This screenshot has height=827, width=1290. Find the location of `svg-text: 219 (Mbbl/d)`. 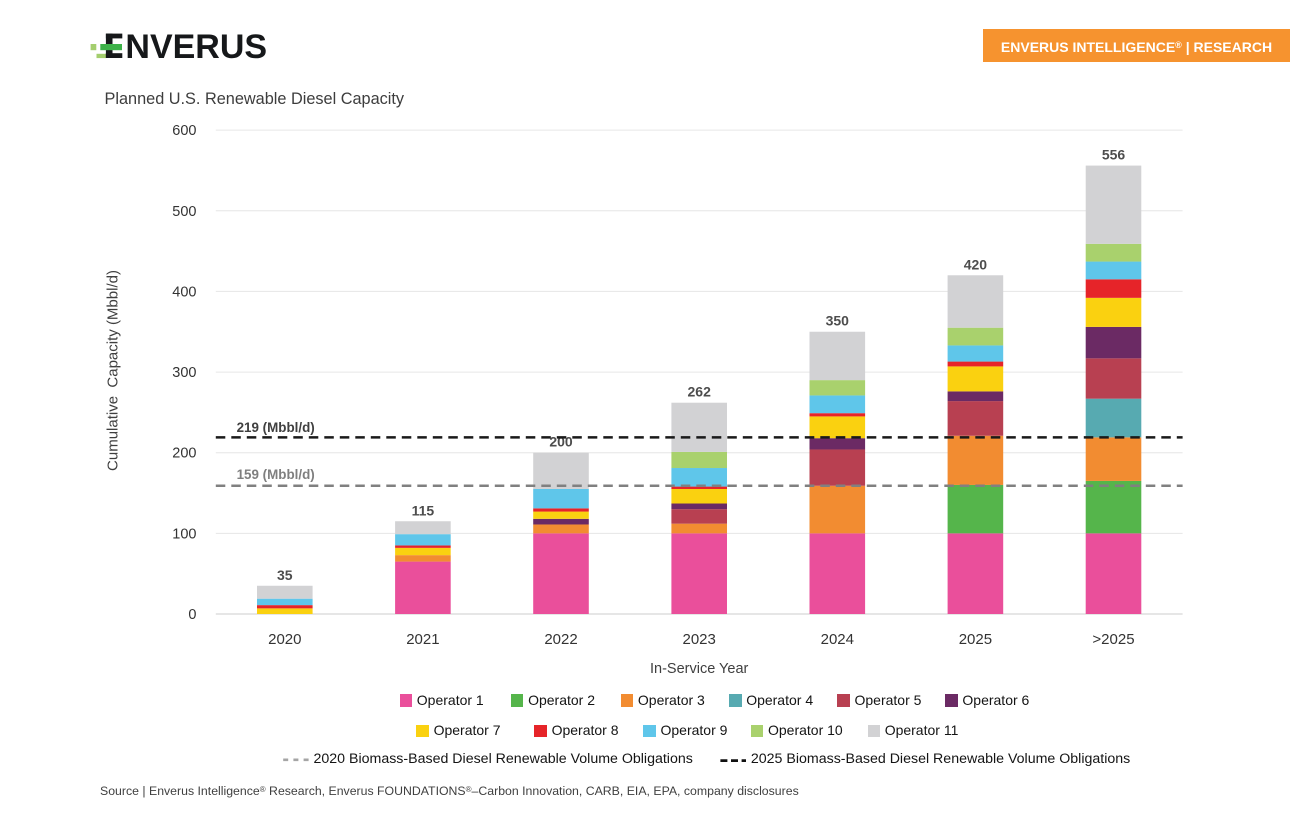

svg-text: 219 (Mbbl/d) is located at coordinates (276, 427).